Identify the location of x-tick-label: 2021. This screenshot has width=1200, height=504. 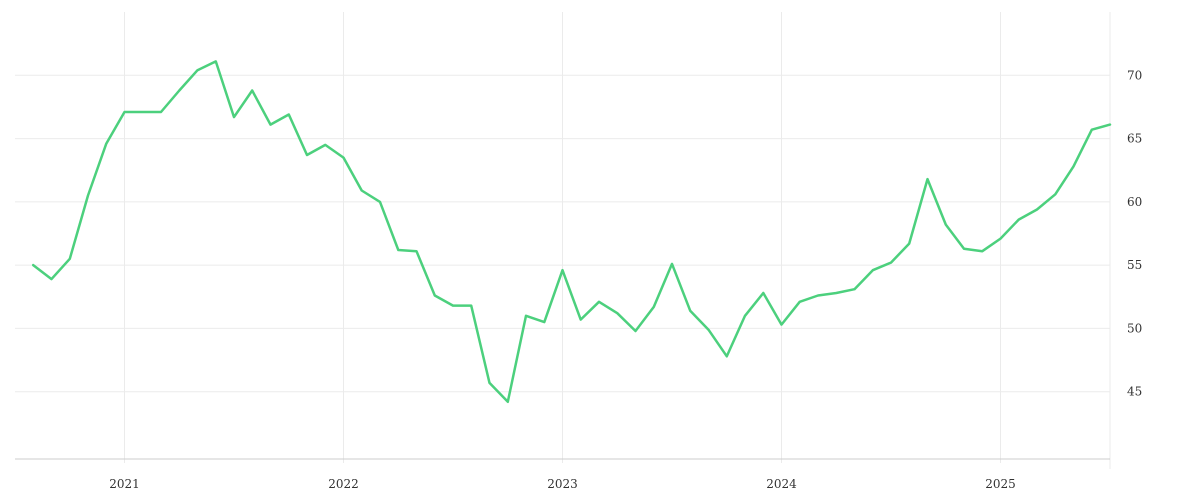
(124, 484).